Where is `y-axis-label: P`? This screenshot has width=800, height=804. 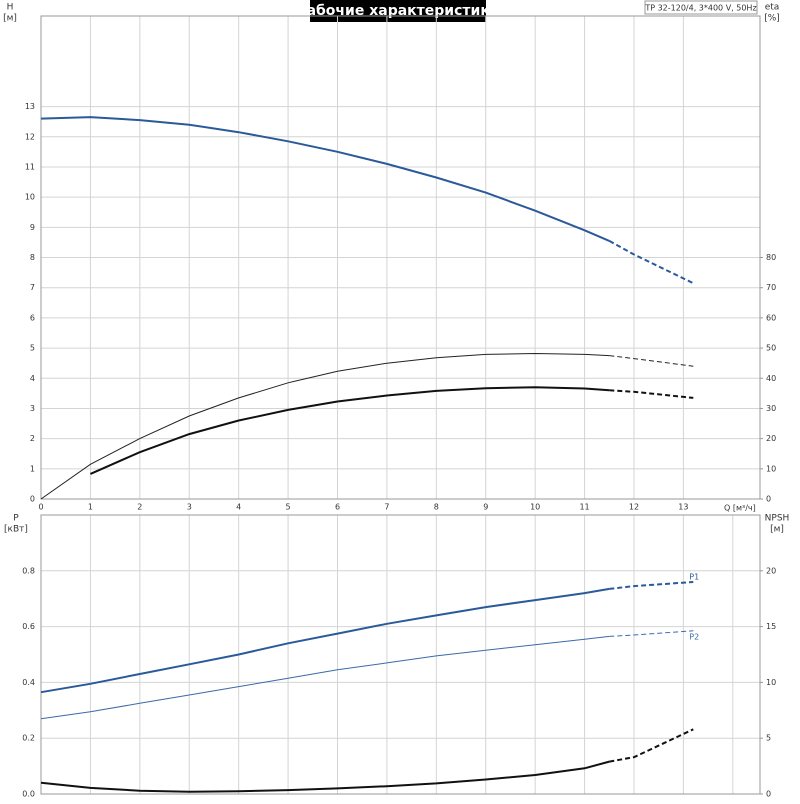
y-axis-label: P is located at coordinates (16, 519).